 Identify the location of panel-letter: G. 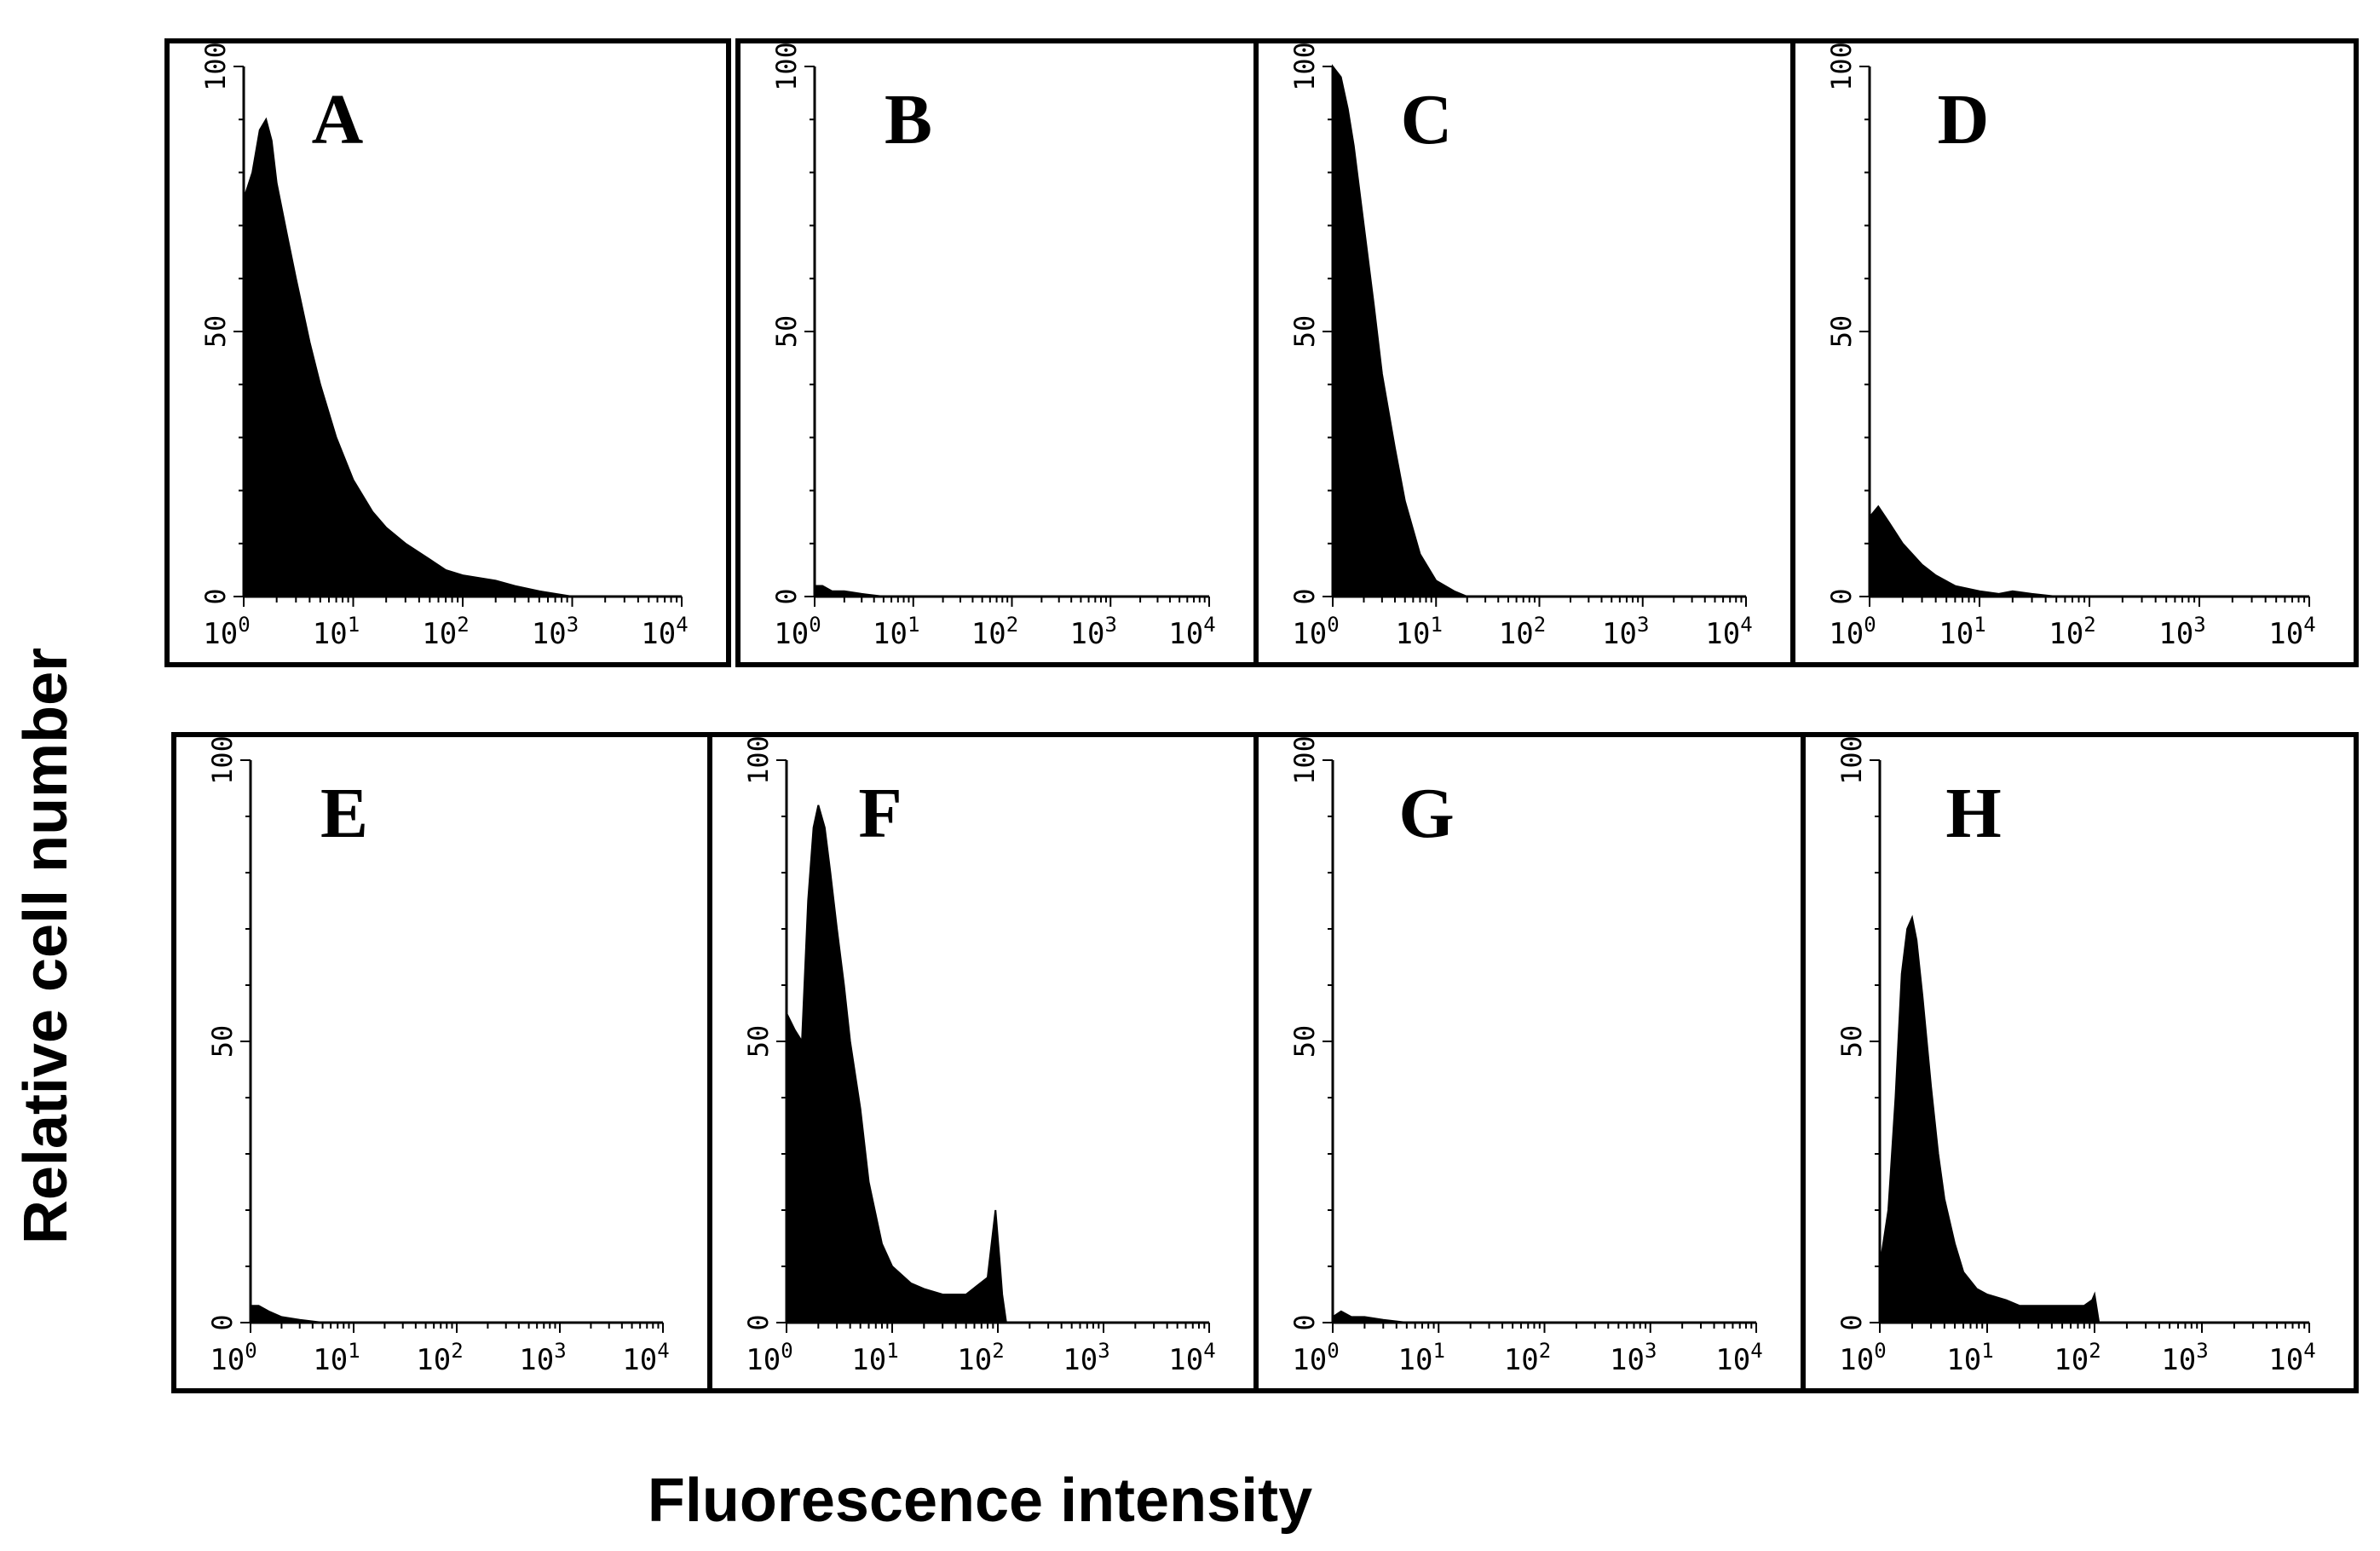
(1426, 813).